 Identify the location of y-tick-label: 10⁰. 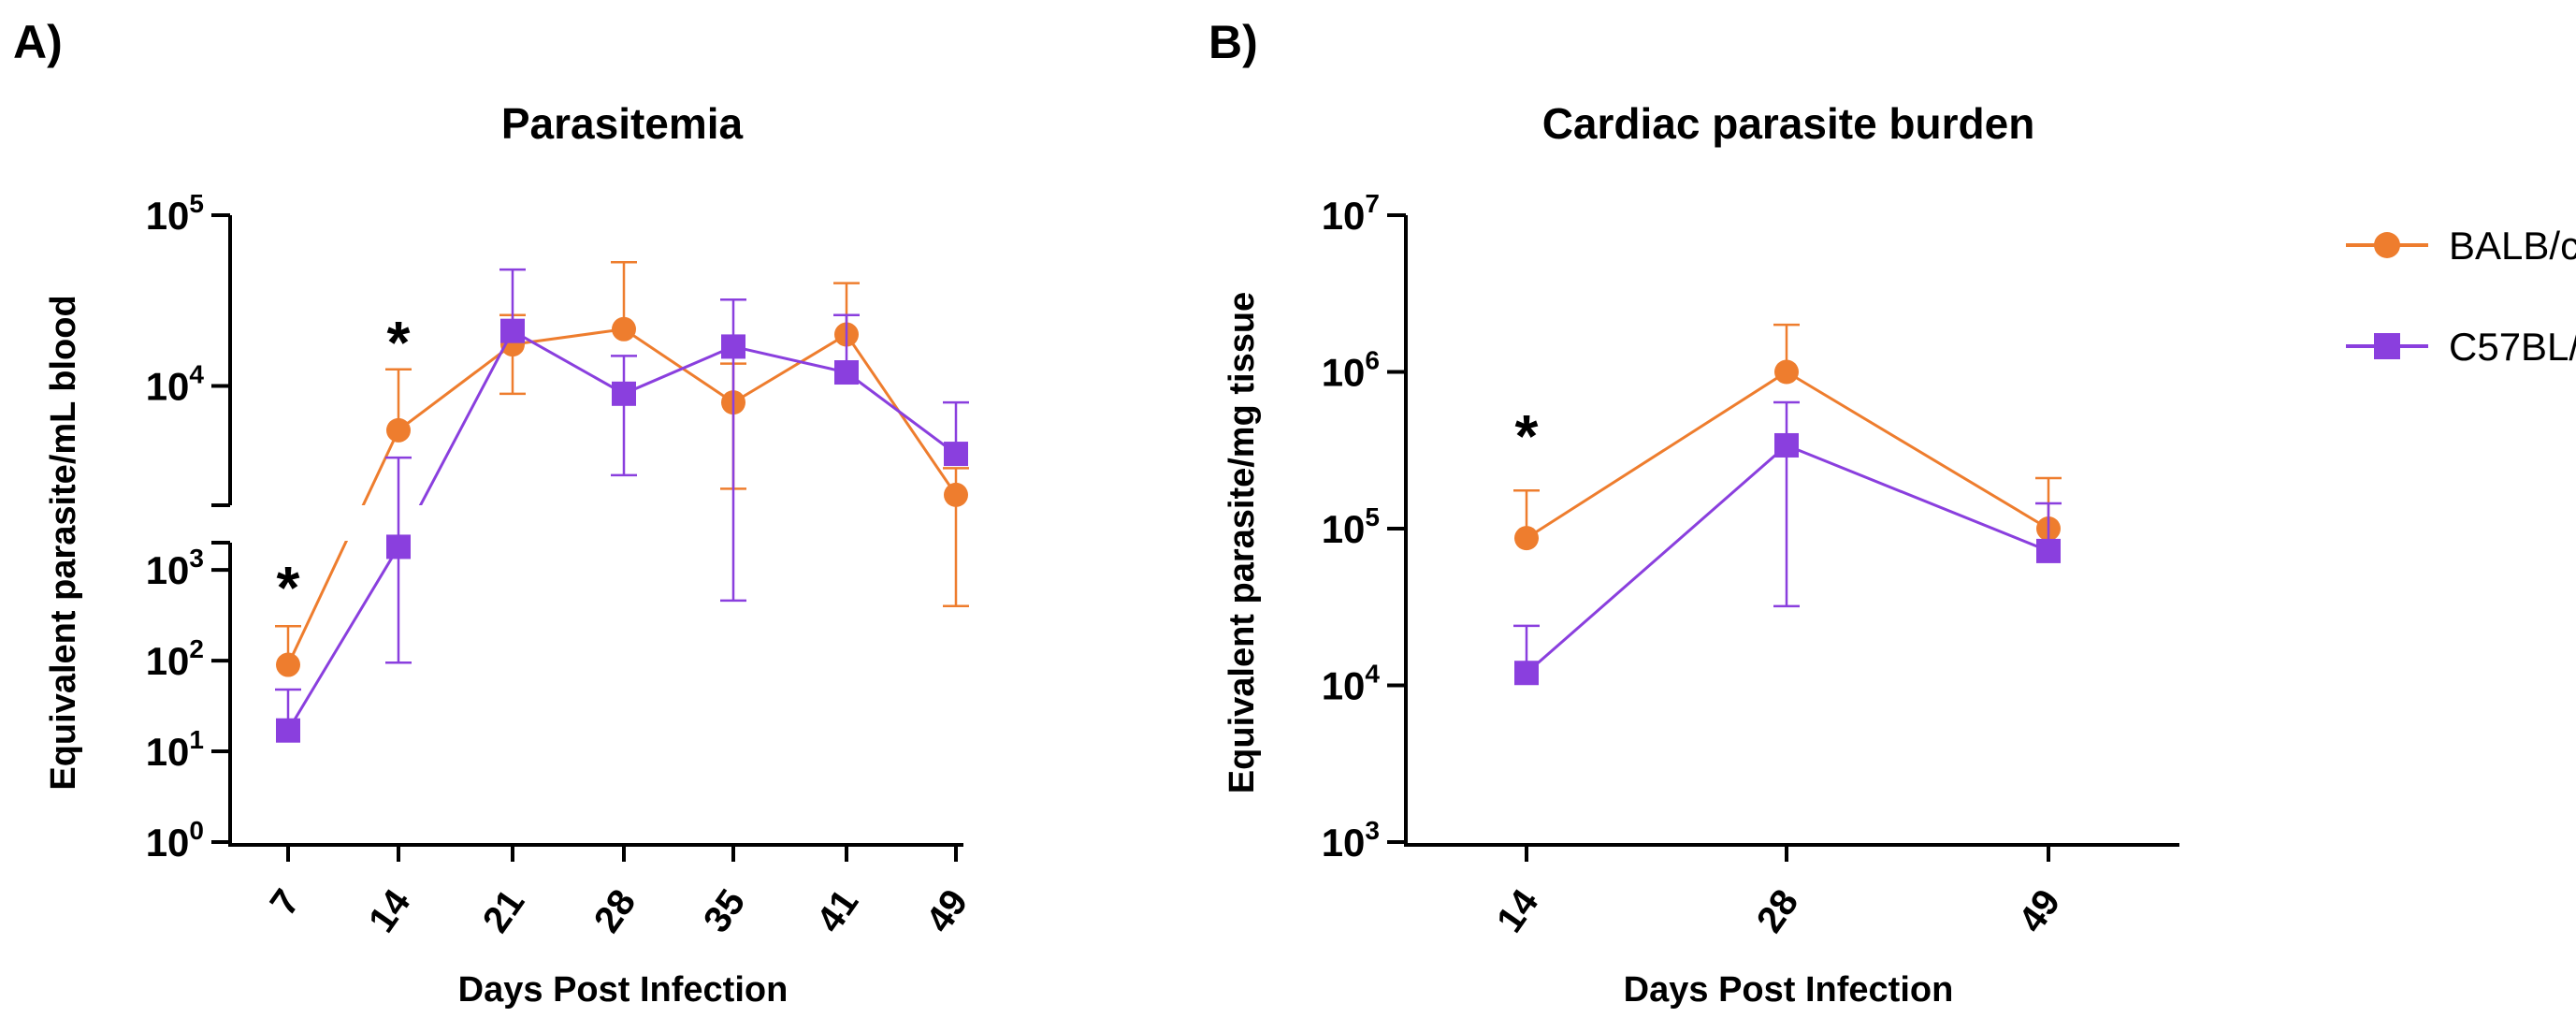
(175, 840).